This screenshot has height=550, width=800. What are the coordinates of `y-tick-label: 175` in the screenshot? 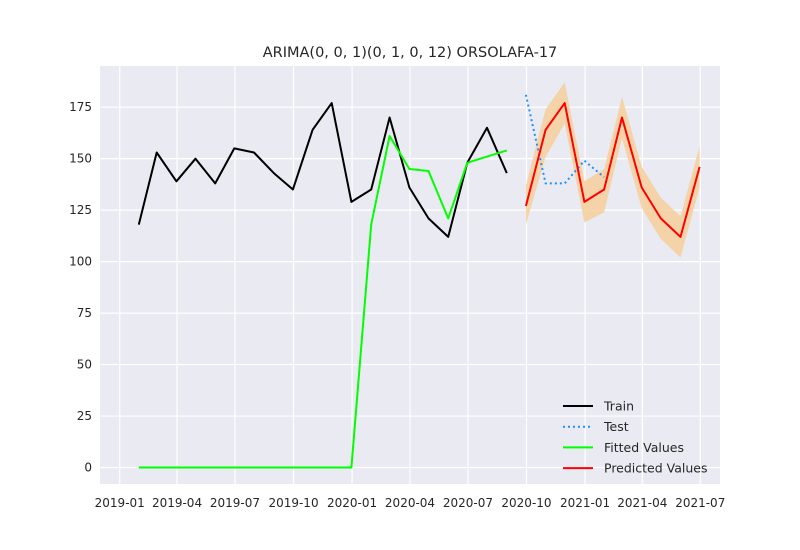 It's located at (80, 107).